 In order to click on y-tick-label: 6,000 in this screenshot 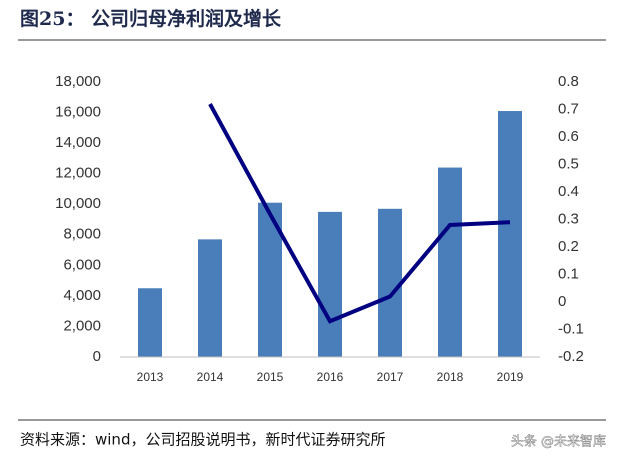, I will do `click(82, 264)`.